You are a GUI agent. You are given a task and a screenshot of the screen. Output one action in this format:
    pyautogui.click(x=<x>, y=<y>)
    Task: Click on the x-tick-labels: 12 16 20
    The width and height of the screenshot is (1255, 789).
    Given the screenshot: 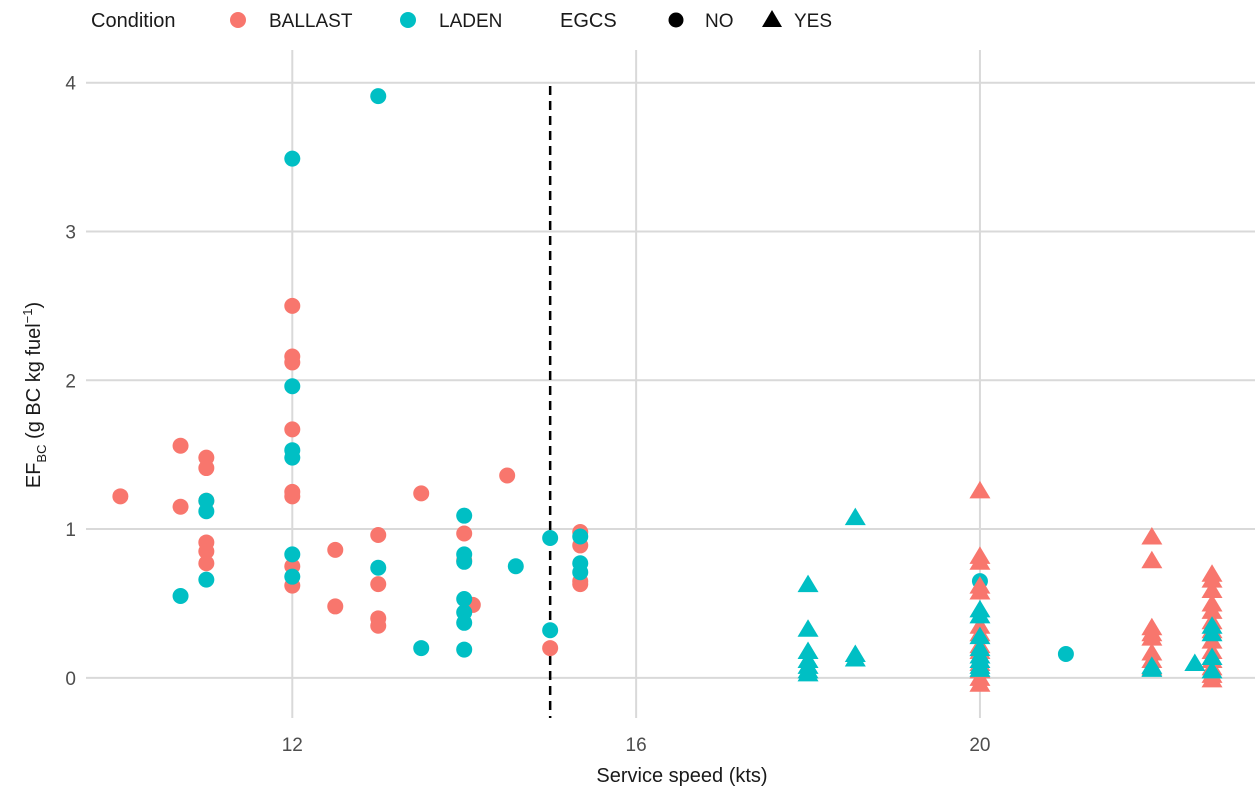 What is the action you would take?
    pyautogui.click(x=636, y=745)
    